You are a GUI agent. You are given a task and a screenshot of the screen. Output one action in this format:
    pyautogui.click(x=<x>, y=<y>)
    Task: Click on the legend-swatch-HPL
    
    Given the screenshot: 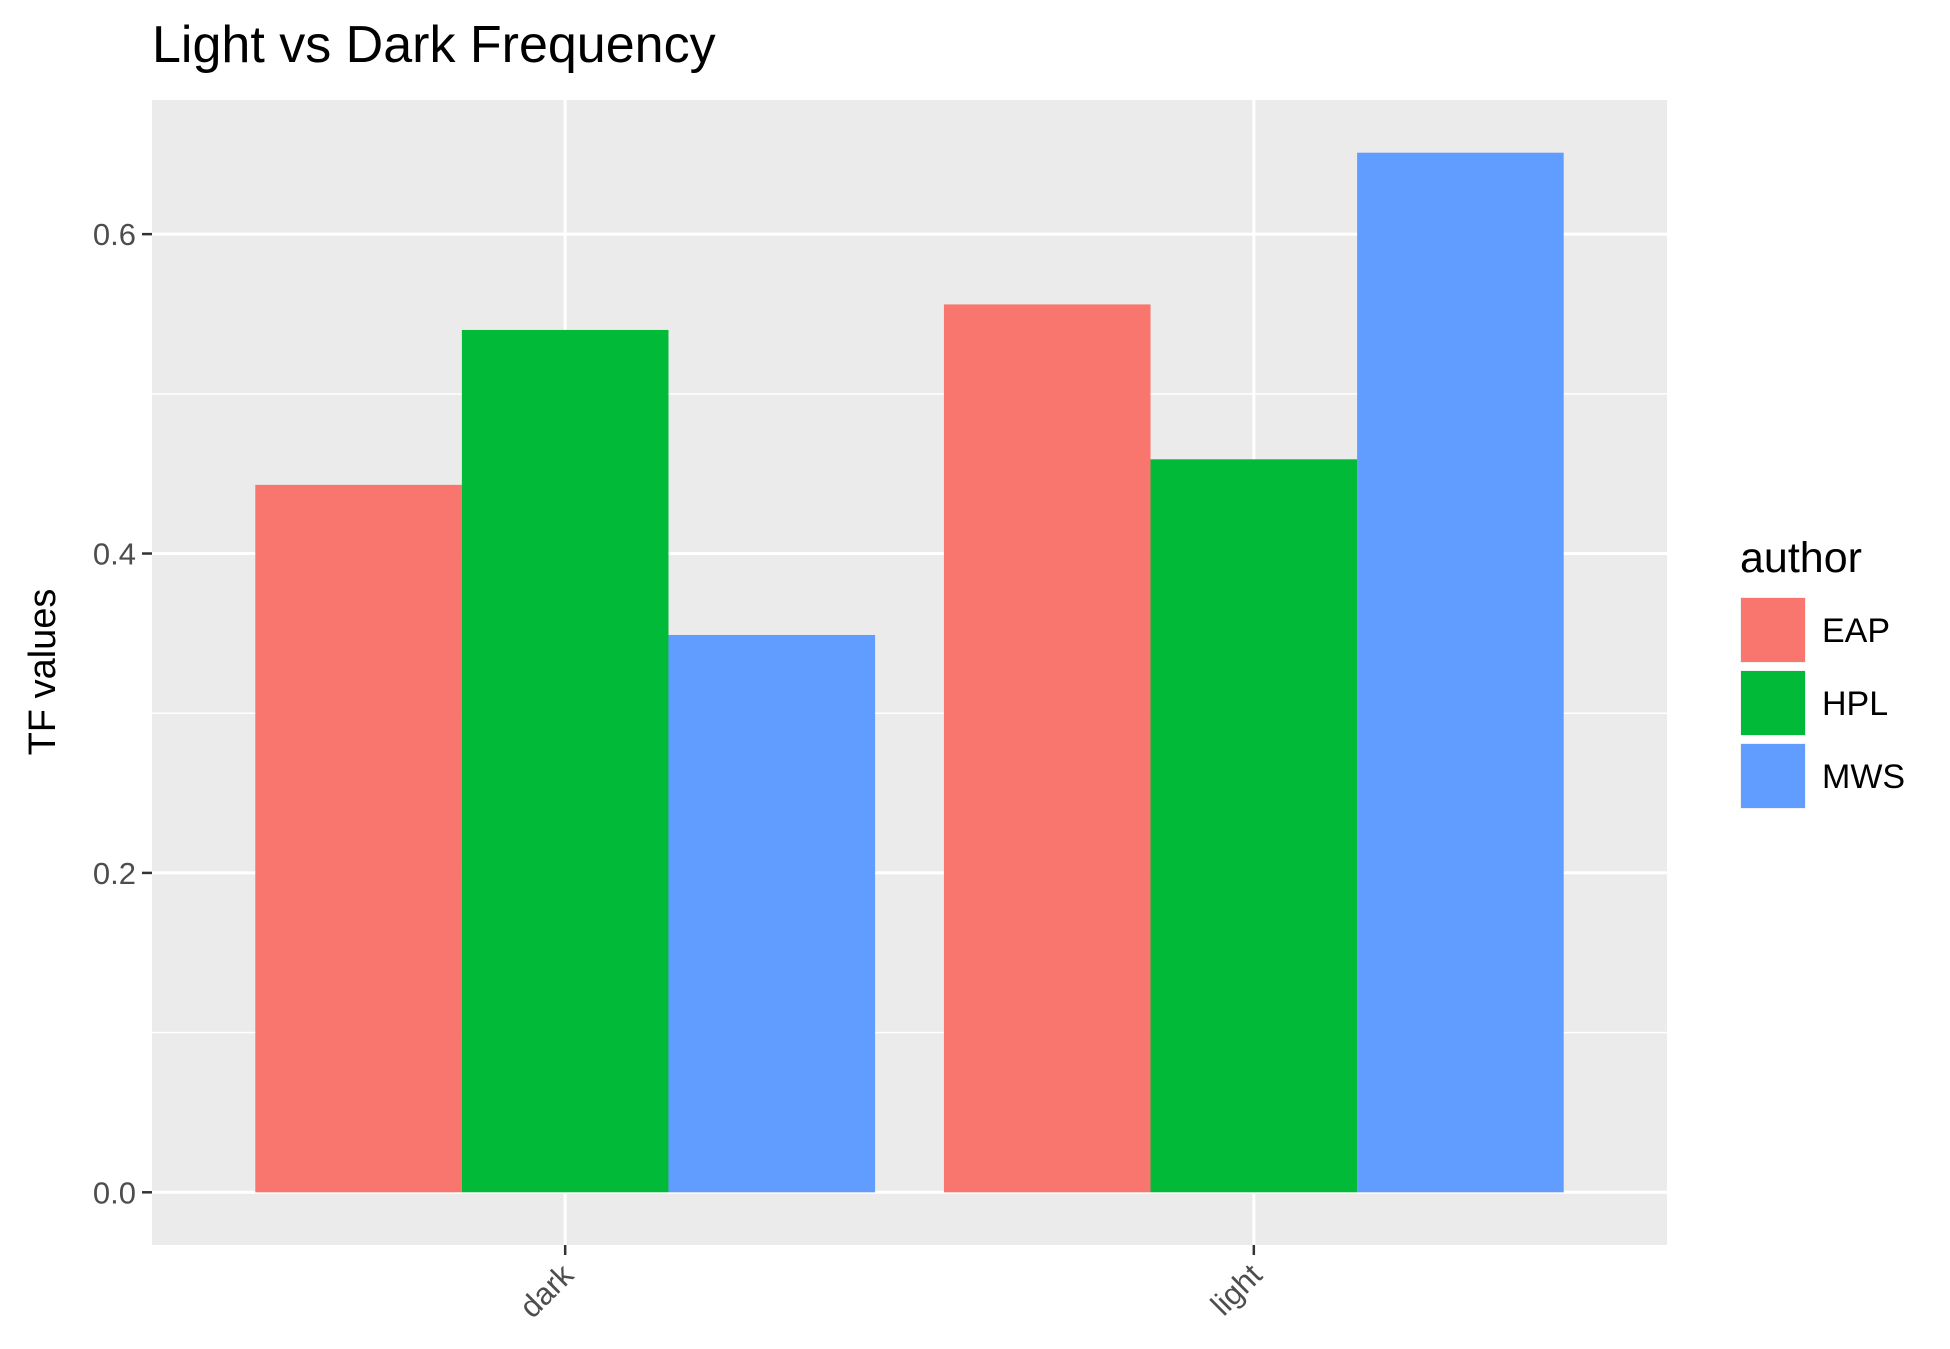 What is the action you would take?
    pyautogui.click(x=1773, y=703)
    